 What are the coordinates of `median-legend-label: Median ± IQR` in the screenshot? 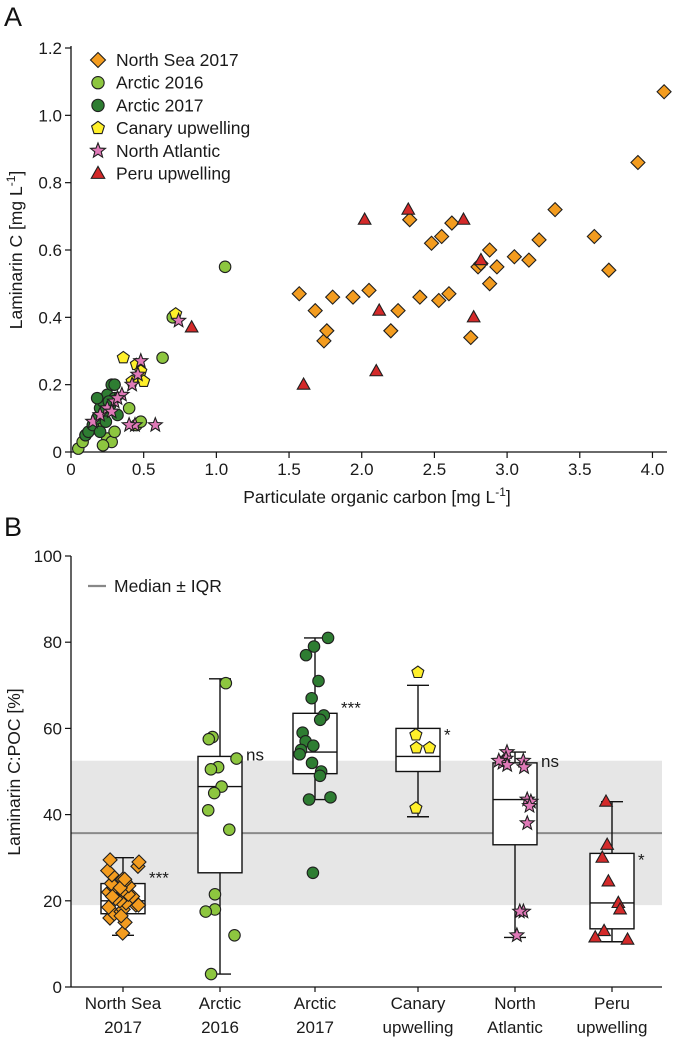 It's located at (168, 586).